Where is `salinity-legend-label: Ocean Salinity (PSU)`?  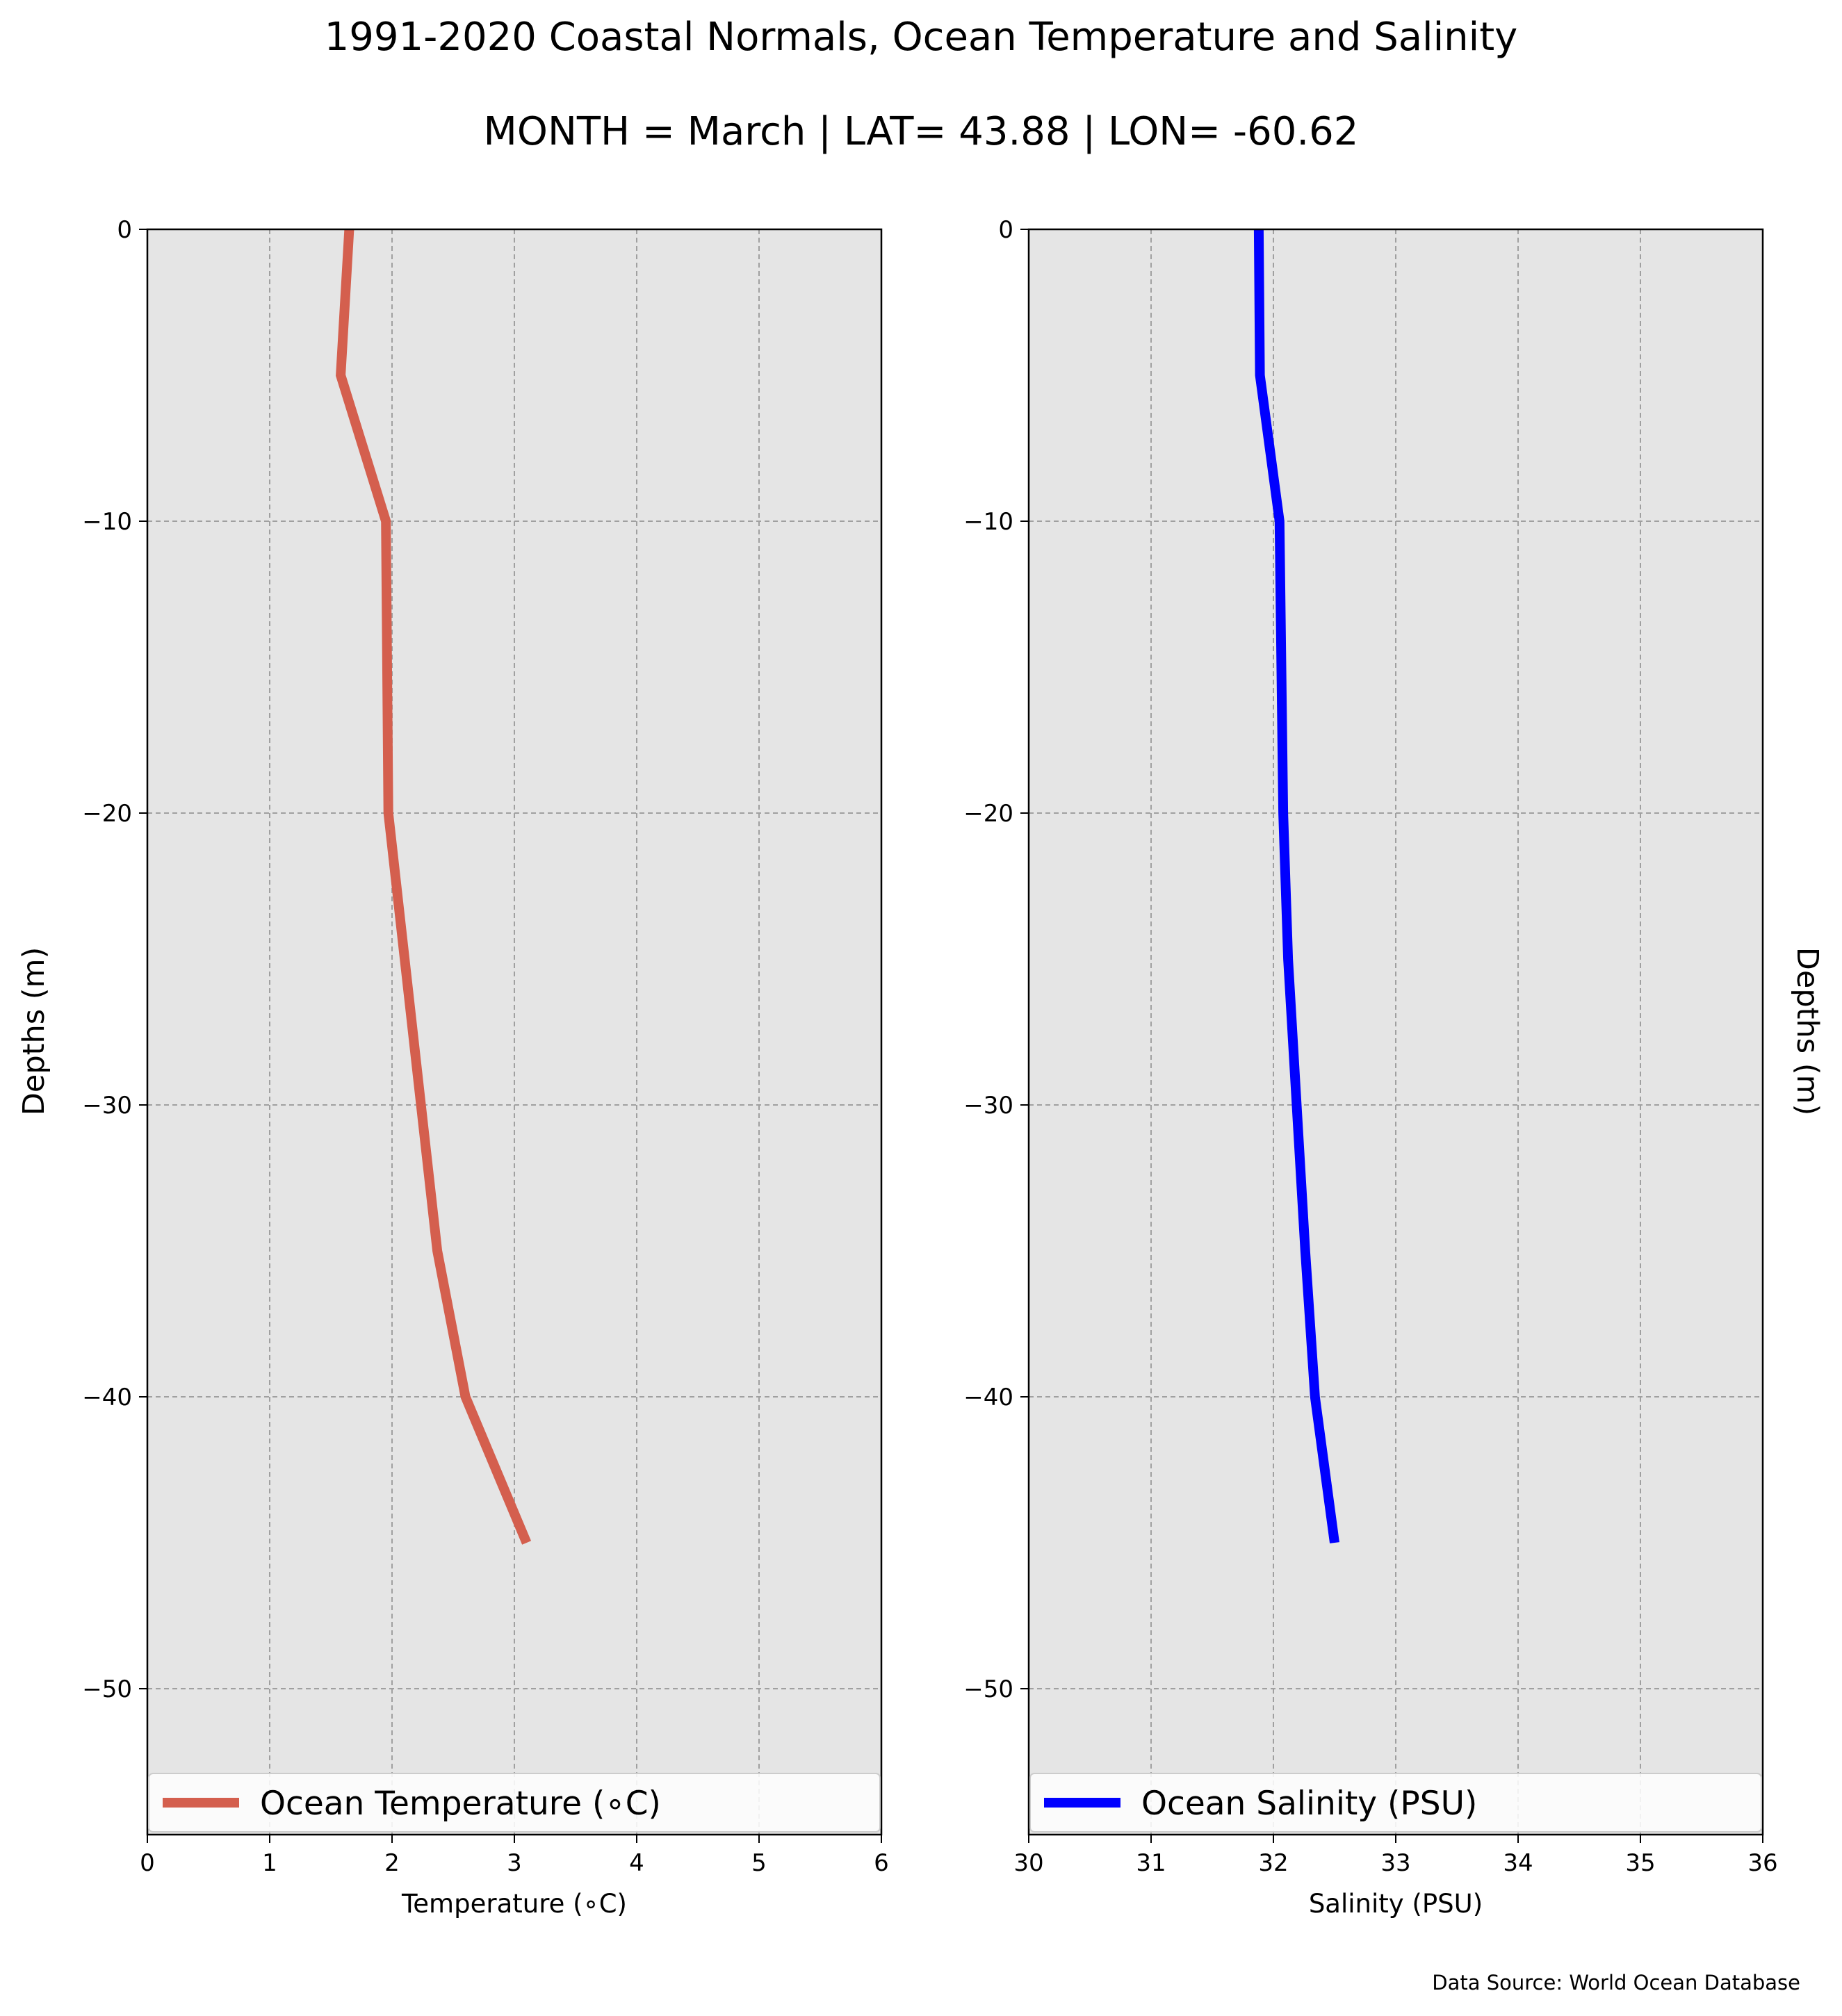 salinity-legend-label: Ocean Salinity (PSU) is located at coordinates (1309, 1804).